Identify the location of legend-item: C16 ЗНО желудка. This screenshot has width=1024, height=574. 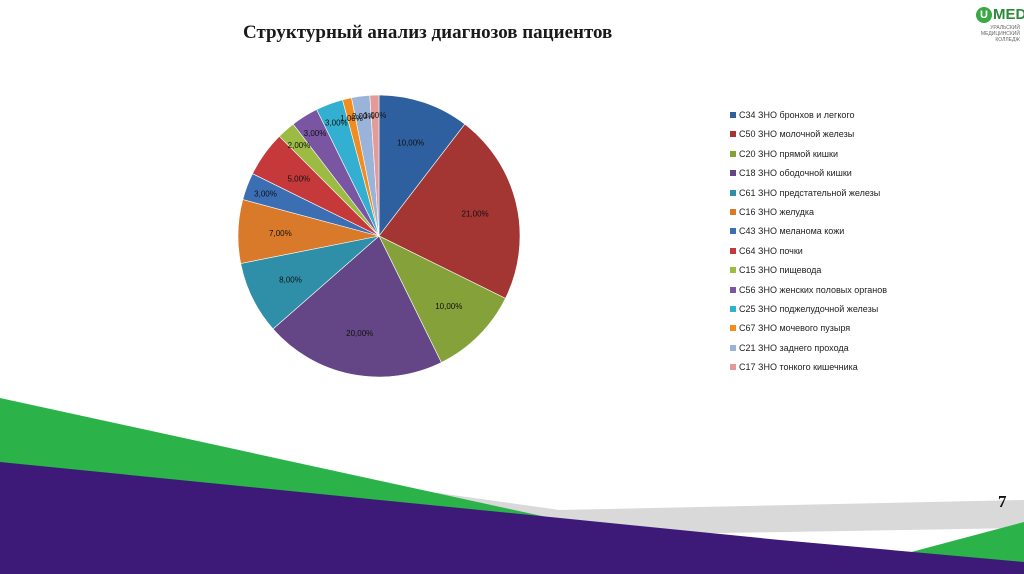
(808, 214).